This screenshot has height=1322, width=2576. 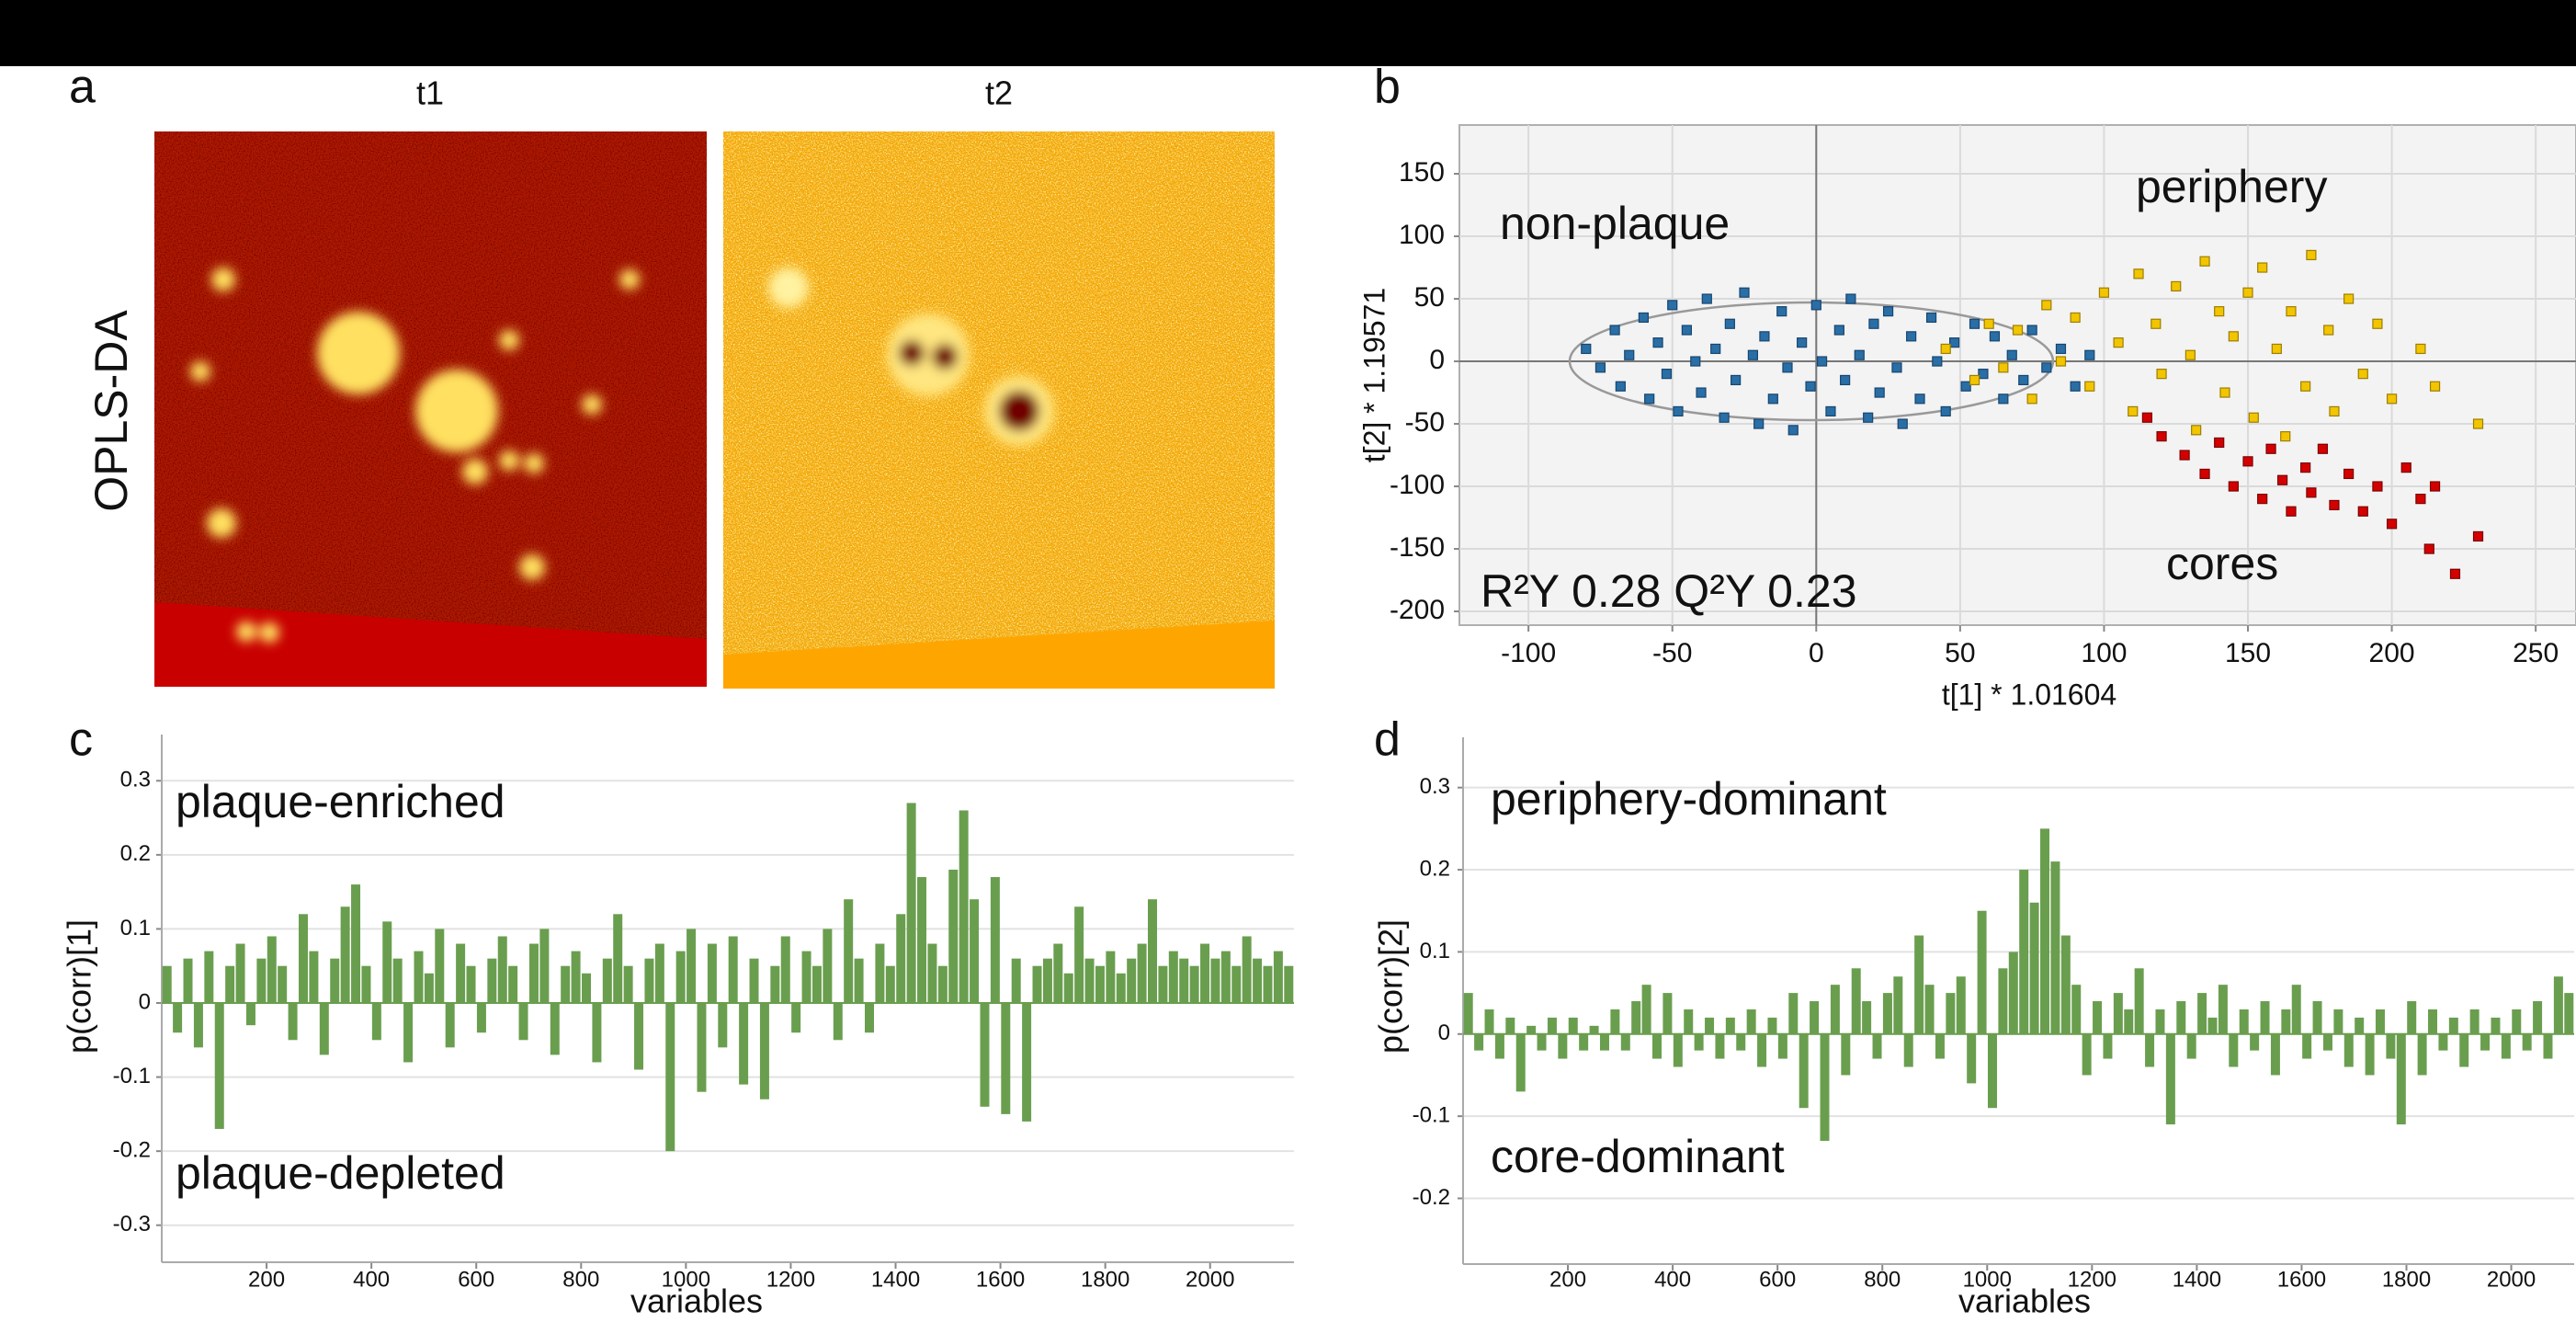 What do you see at coordinates (2222, 563) in the screenshot?
I see `class-label: cores` at bounding box center [2222, 563].